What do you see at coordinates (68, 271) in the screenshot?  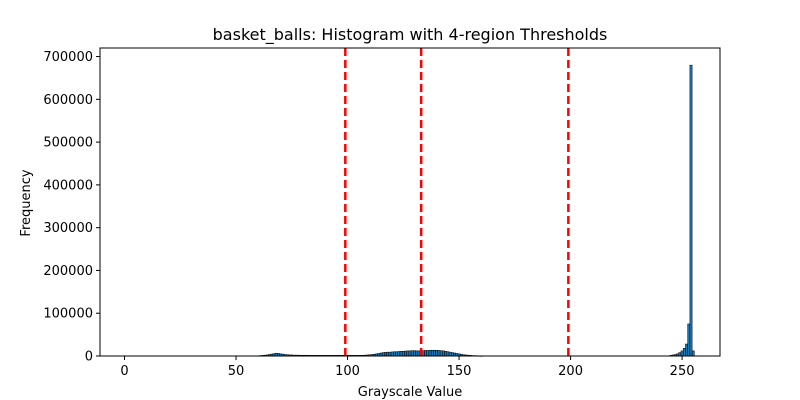 I see `y-tick-label: 200000` at bounding box center [68, 271].